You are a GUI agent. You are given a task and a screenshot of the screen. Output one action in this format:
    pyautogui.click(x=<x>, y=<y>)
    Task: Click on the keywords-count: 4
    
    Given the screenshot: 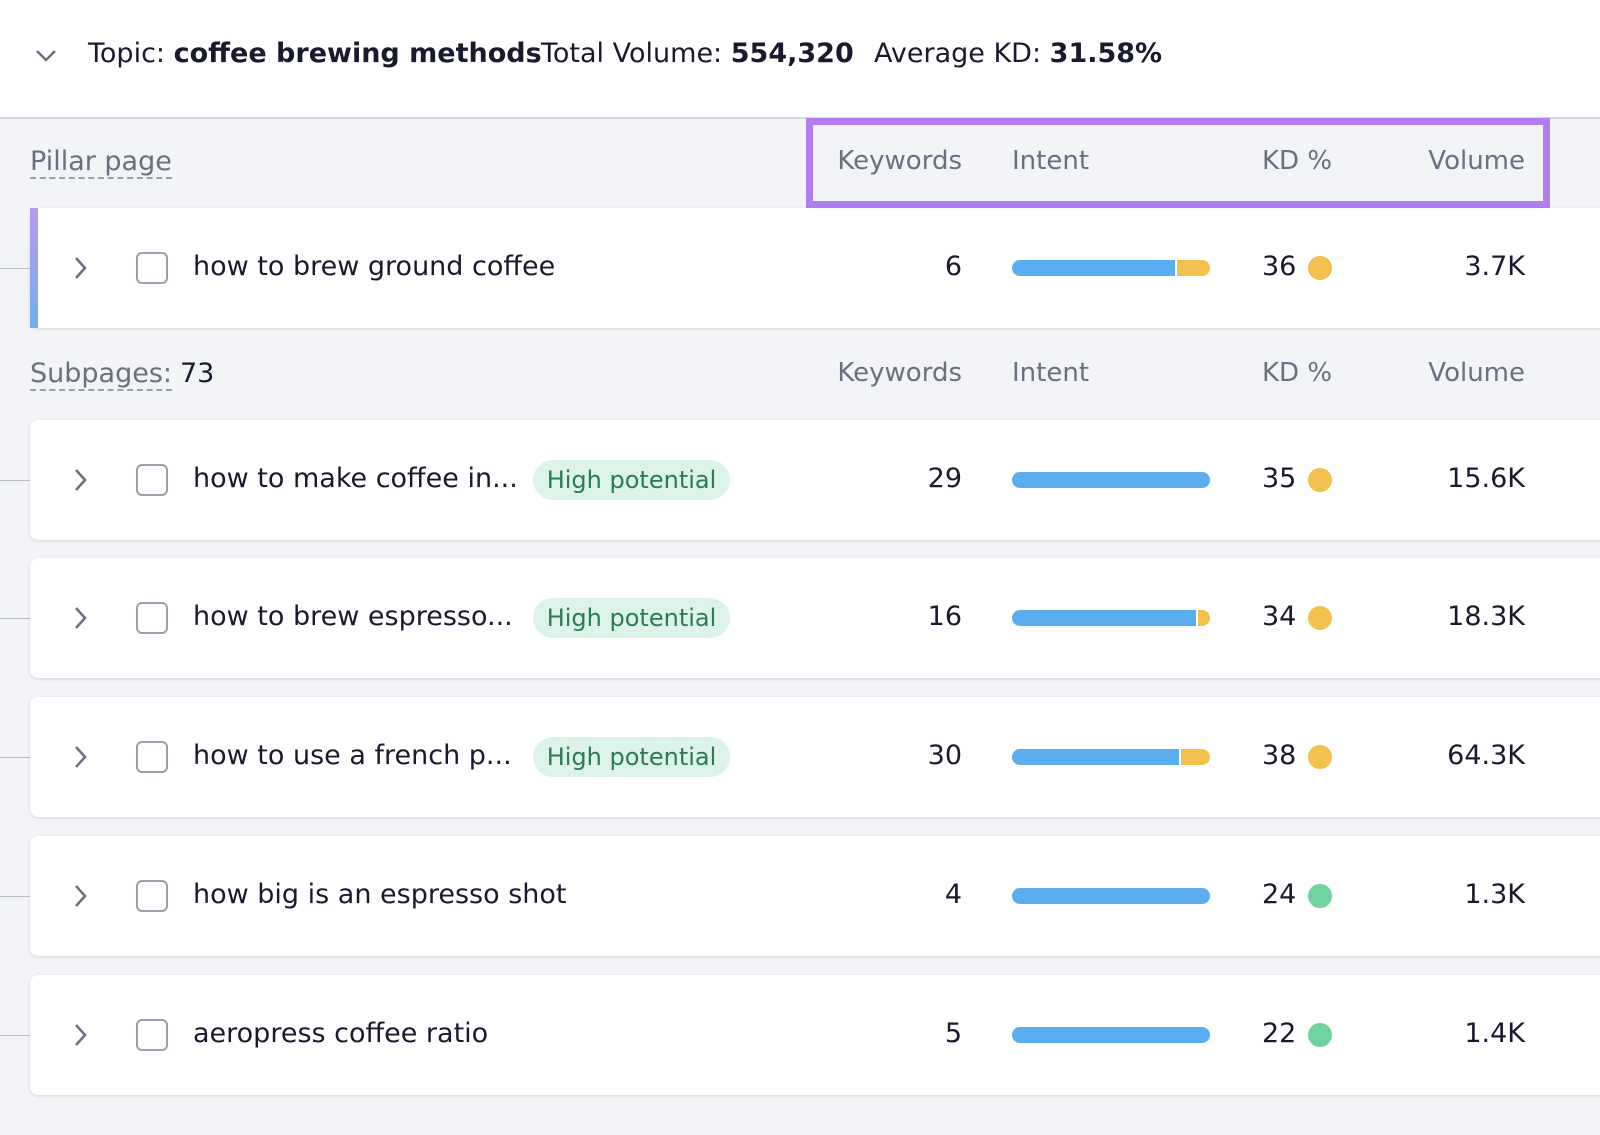 What is the action you would take?
    pyautogui.click(x=953, y=894)
    